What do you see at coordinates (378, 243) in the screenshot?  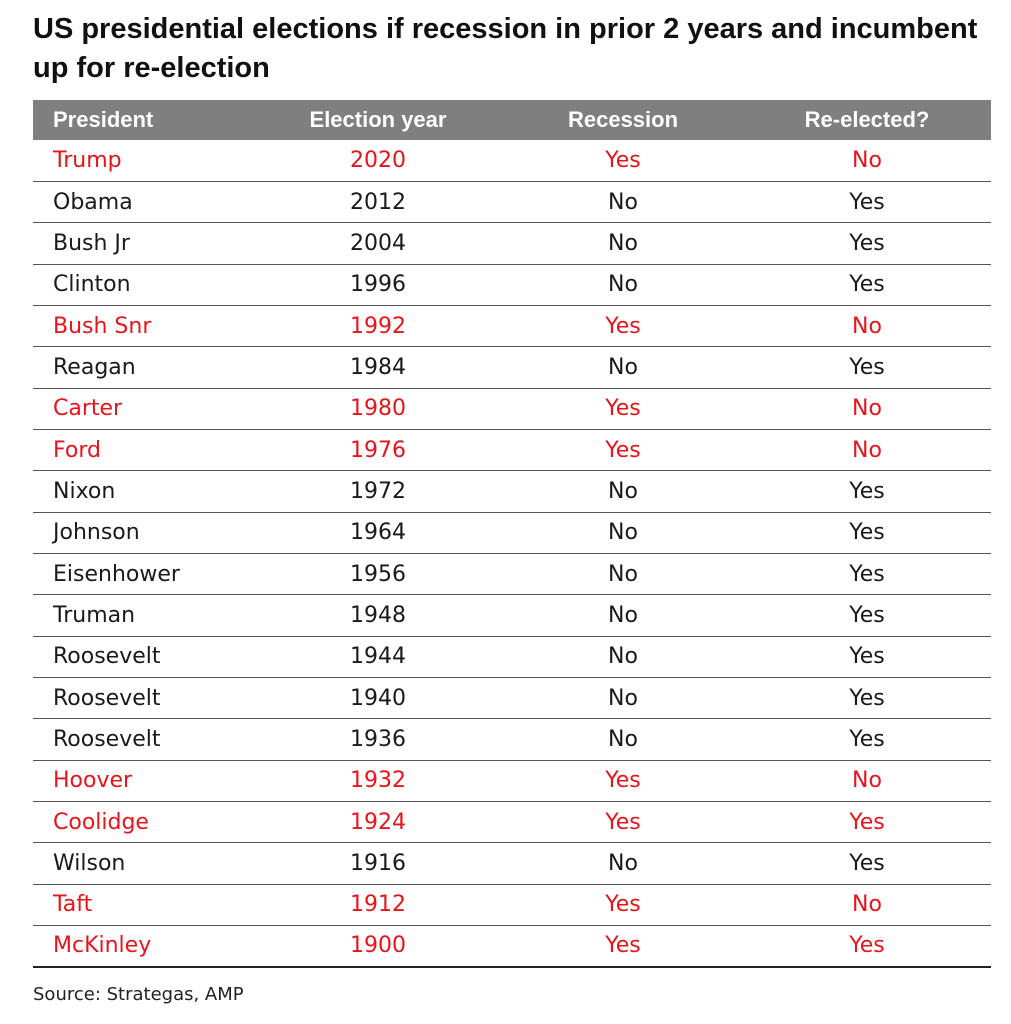 I see `cell-election-year: 2004` at bounding box center [378, 243].